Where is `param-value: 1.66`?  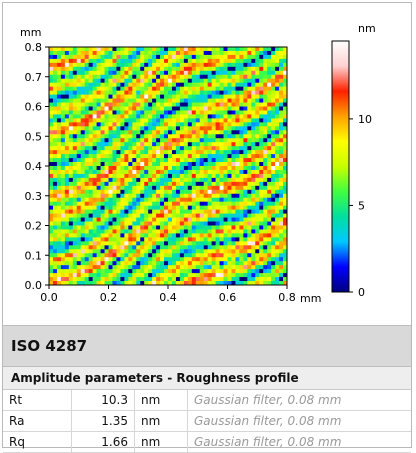
param-value: 1.66 is located at coordinates (103, 442).